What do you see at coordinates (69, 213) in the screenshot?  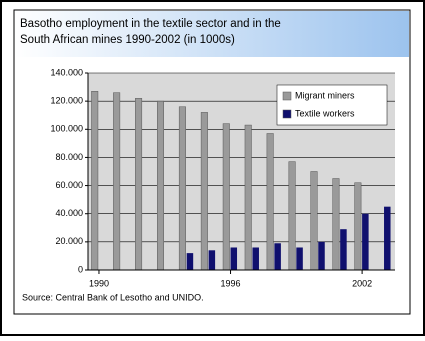 I see `y-tick-label: 40.000` at bounding box center [69, 213].